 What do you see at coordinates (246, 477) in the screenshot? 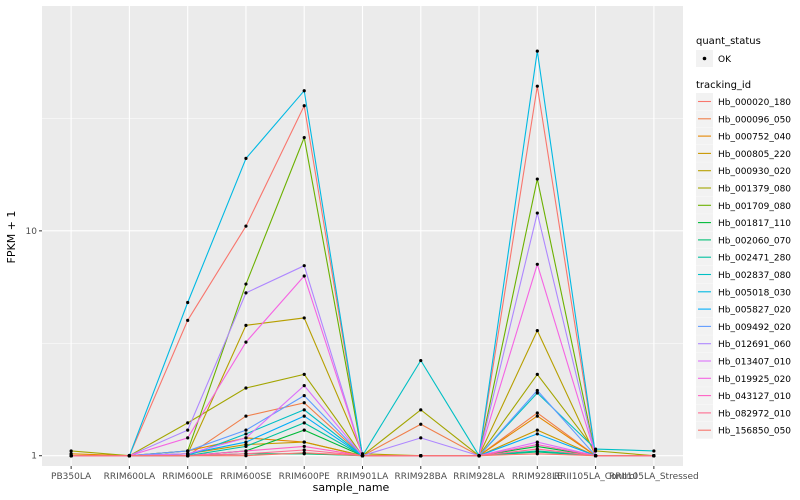
I see `x-tick-label: RRIM600SE` at bounding box center [246, 477].